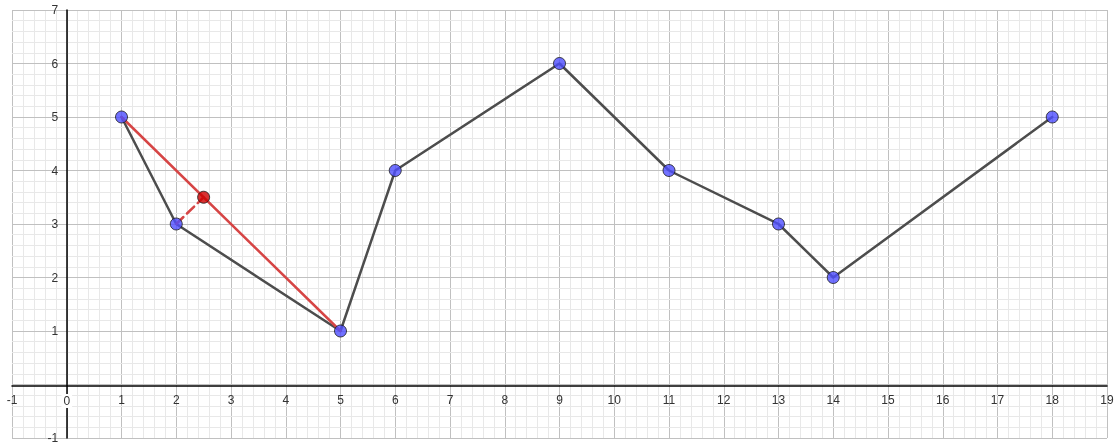  I want to click on x-tick-label: 15, so click(888, 400).